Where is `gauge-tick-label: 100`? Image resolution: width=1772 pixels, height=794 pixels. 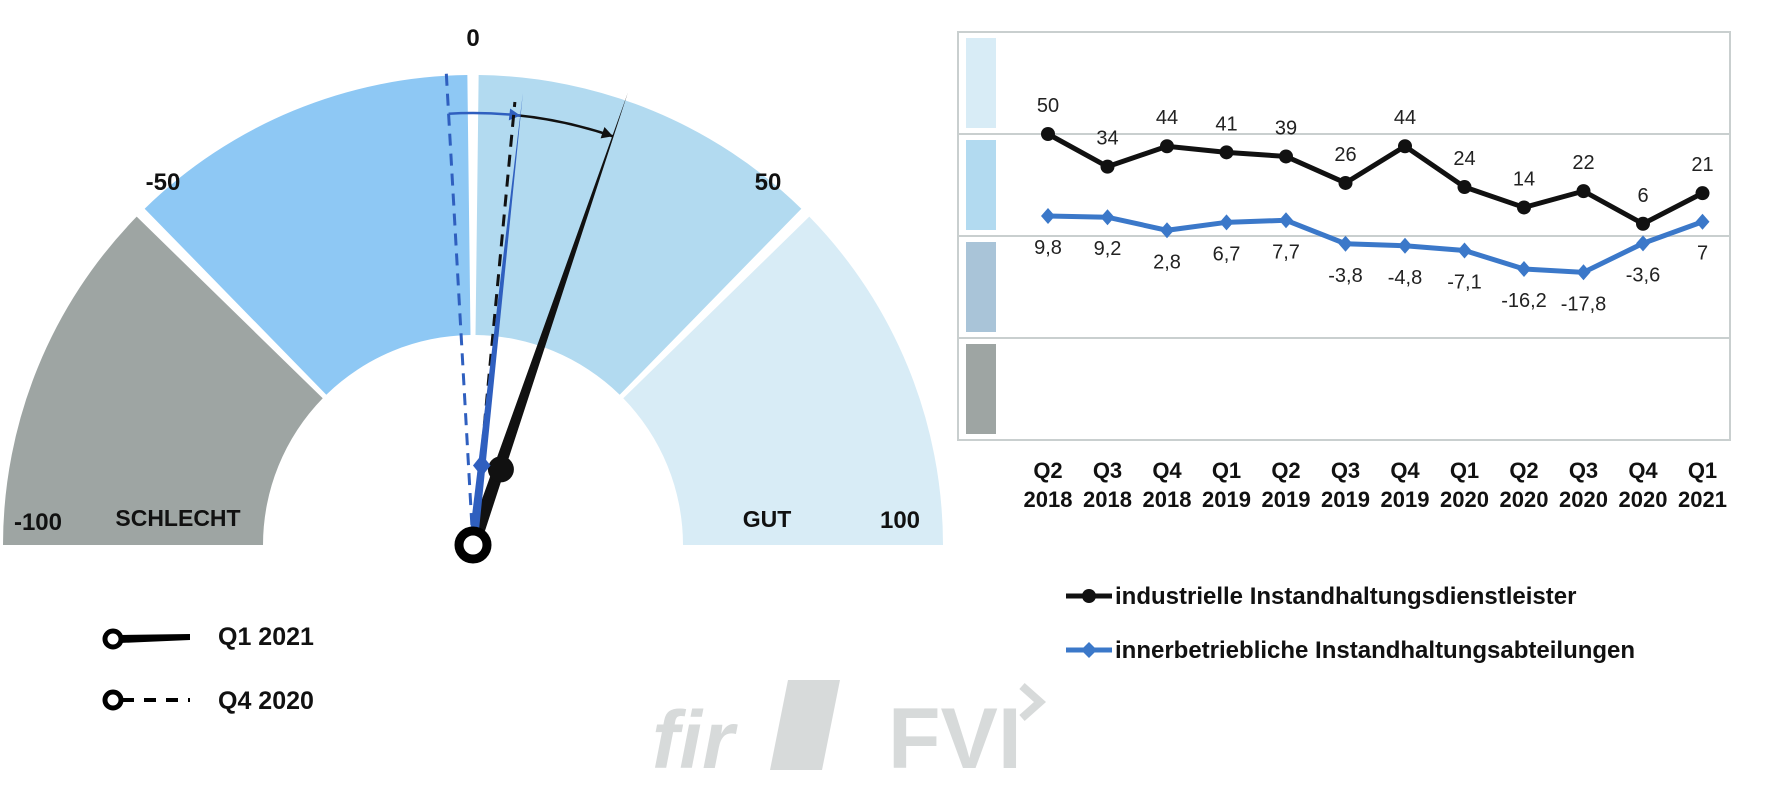 gauge-tick-label: 100 is located at coordinates (900, 520).